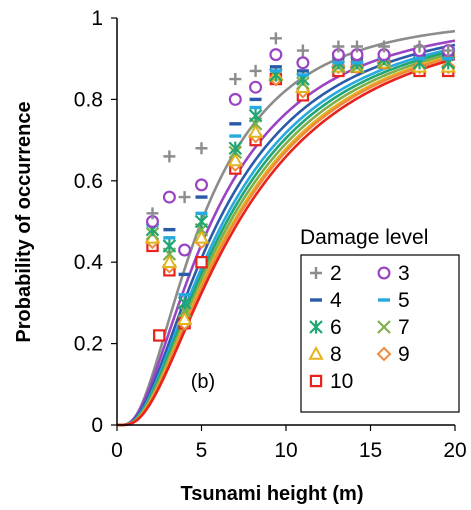 This screenshot has width=471, height=510. Describe the element at coordinates (404, 354) in the screenshot. I see `legend-label-9: 9` at that location.